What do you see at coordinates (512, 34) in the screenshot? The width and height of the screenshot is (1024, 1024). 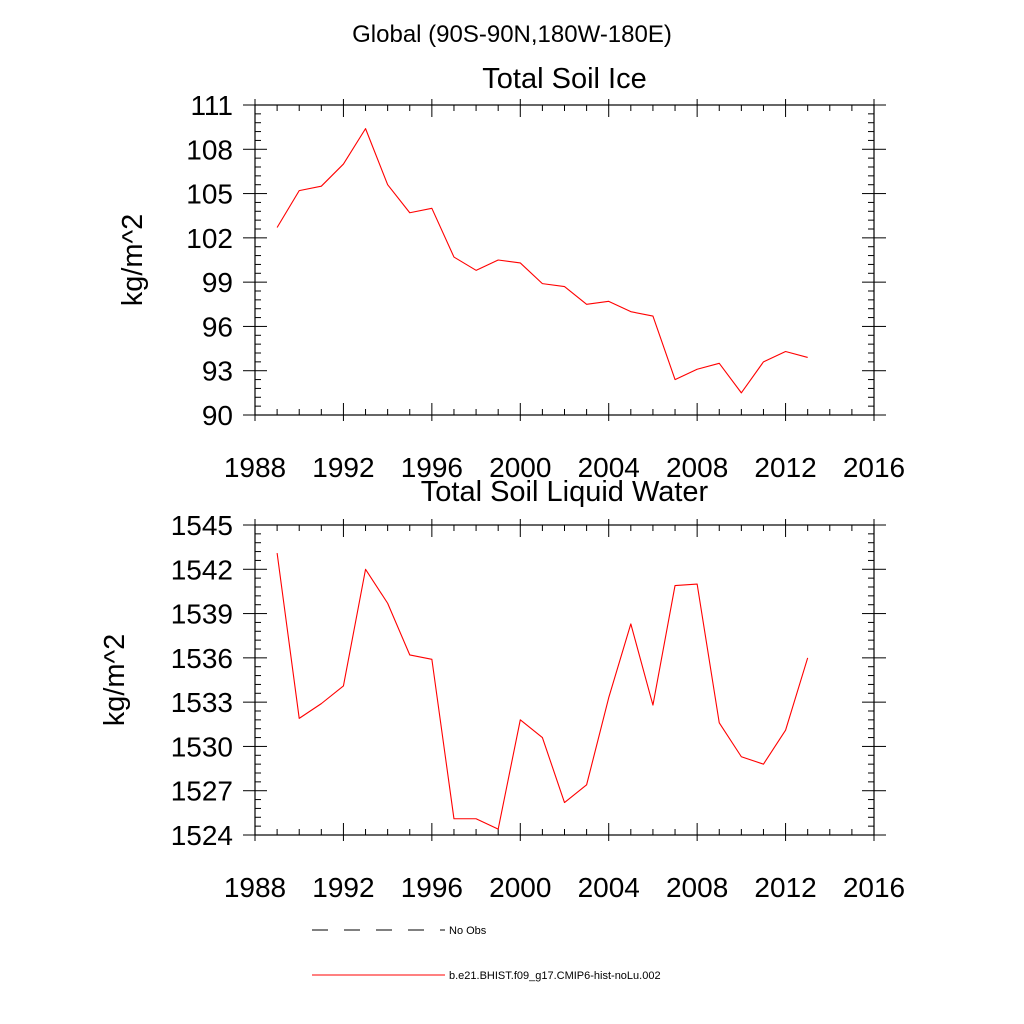 I see `main-title: Global (90S-90N,180W-180E)` at bounding box center [512, 34].